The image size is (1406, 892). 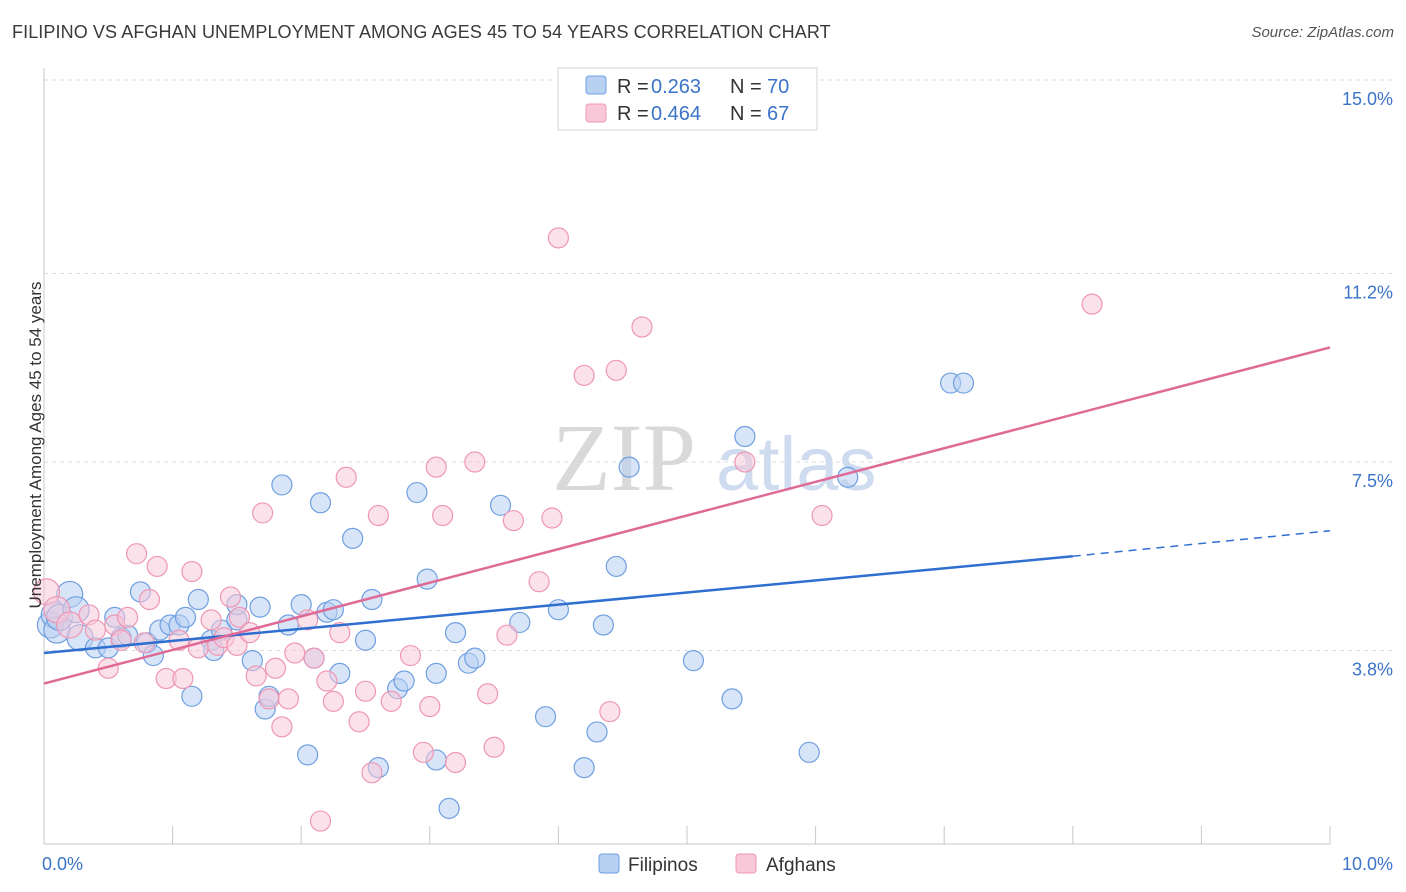 What do you see at coordinates (746, 87) in the screenshot?
I see `legend-n-label-filipinos: N =` at bounding box center [746, 87].